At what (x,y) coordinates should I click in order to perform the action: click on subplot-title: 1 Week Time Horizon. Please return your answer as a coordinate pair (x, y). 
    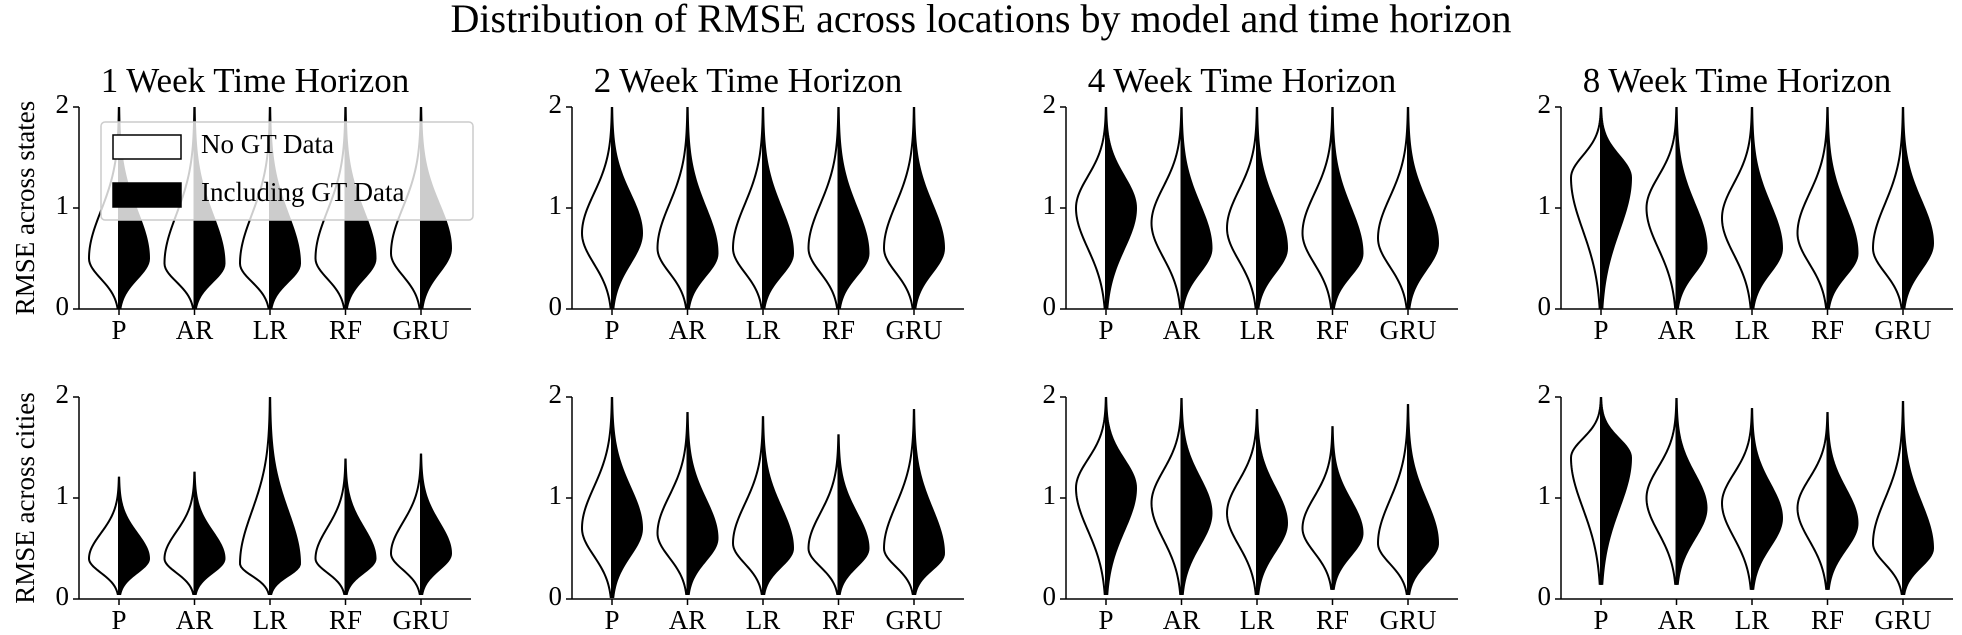
    Looking at the image, I should click on (255, 80).